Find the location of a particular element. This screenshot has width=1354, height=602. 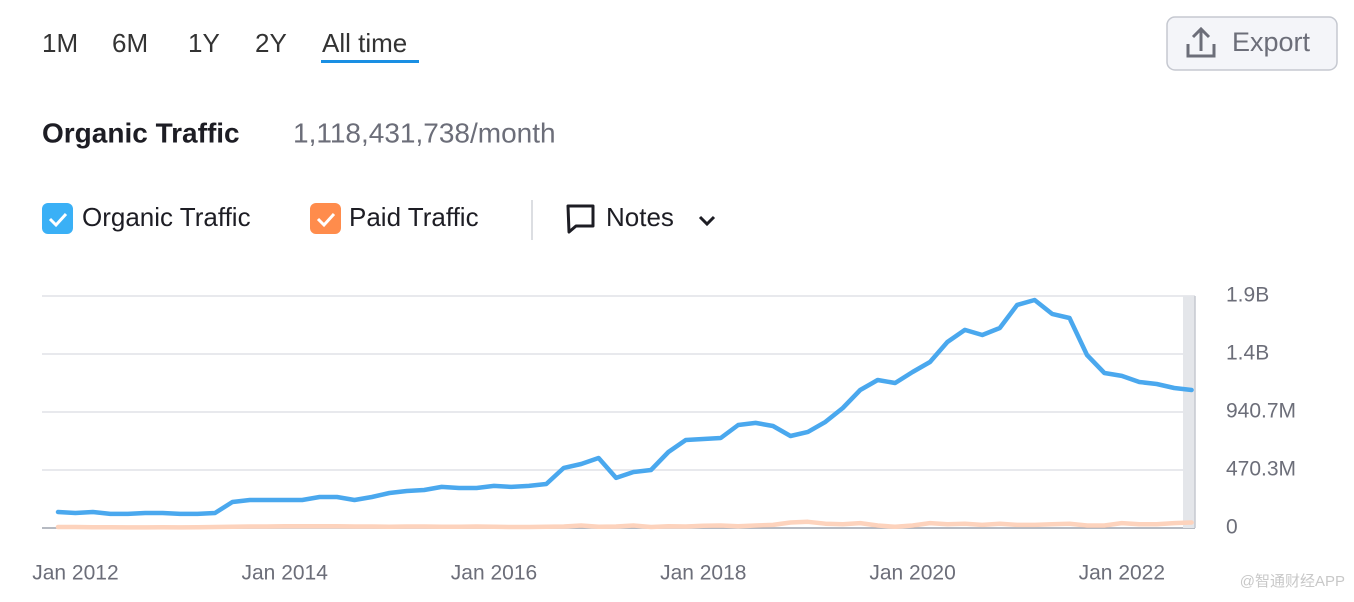

tab: 1M is located at coordinates (60, 43).